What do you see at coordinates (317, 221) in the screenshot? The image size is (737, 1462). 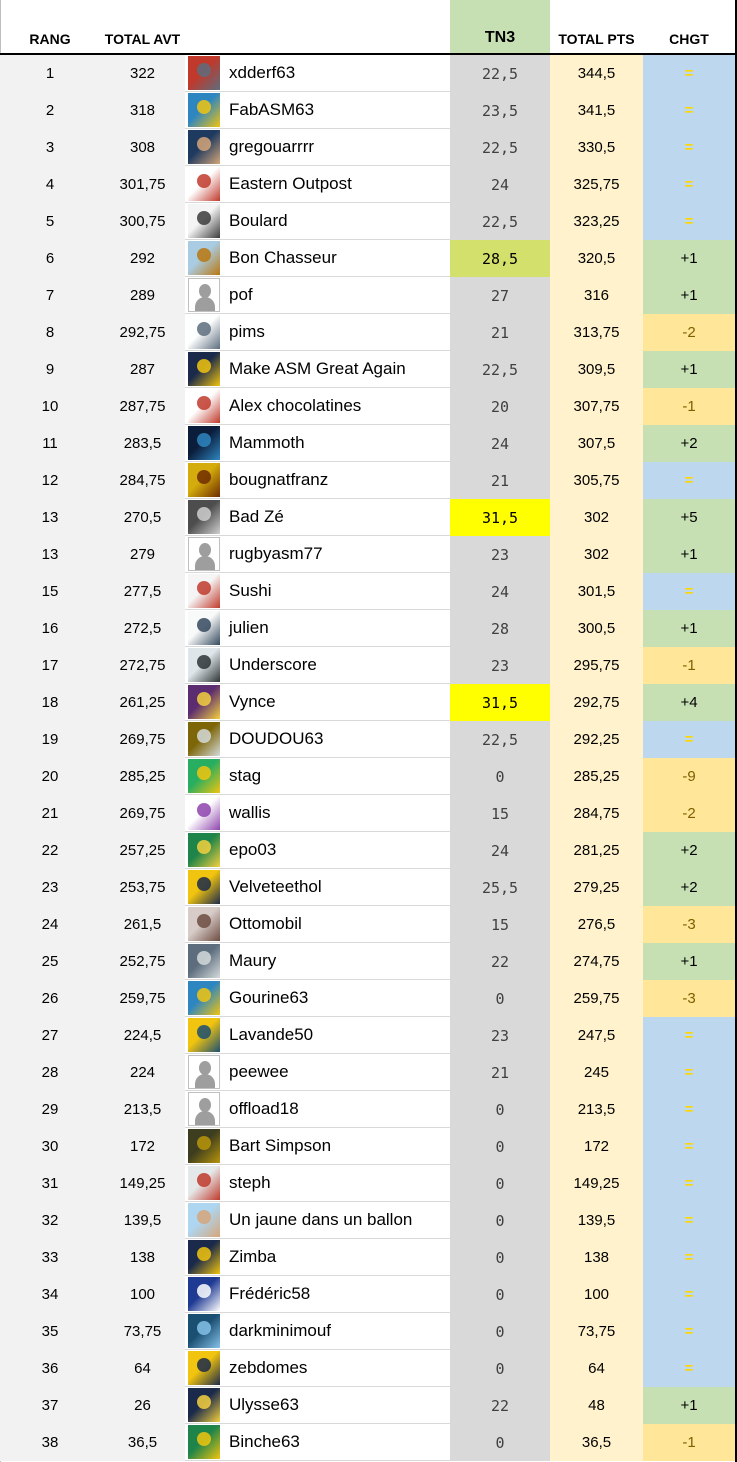 I see `player-cell: Boulard` at bounding box center [317, 221].